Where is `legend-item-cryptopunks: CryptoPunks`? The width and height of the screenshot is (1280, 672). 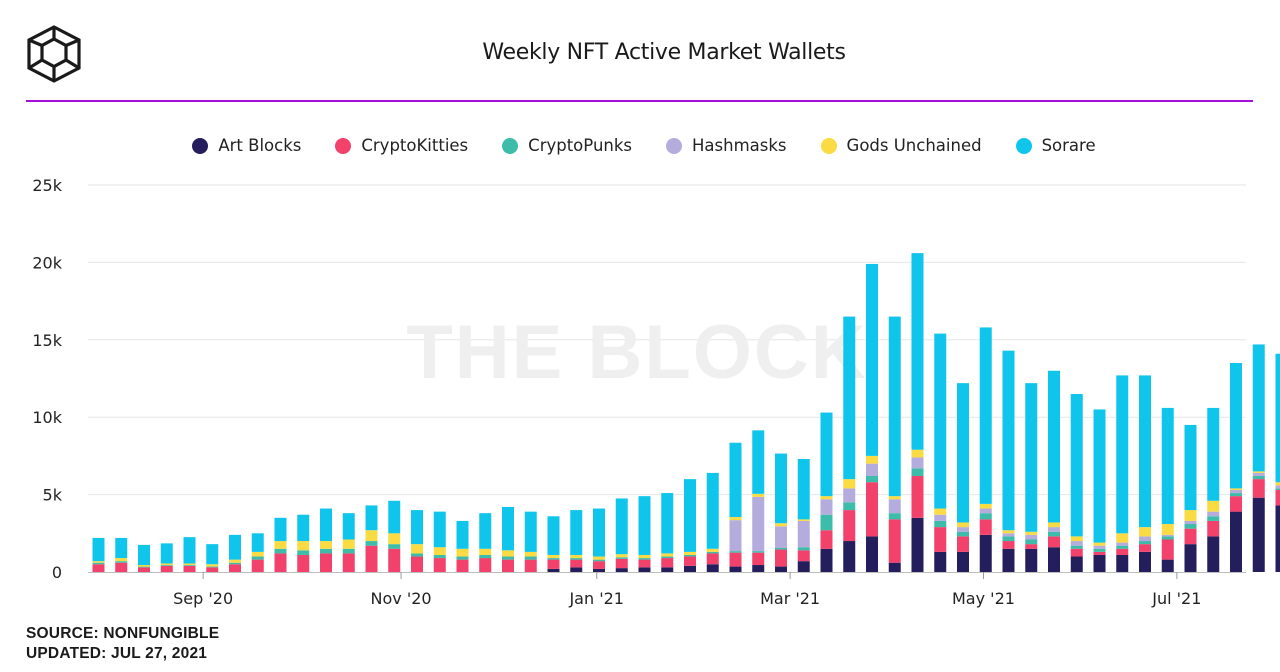
legend-item-cryptopunks: CryptoPunks is located at coordinates (563, 145).